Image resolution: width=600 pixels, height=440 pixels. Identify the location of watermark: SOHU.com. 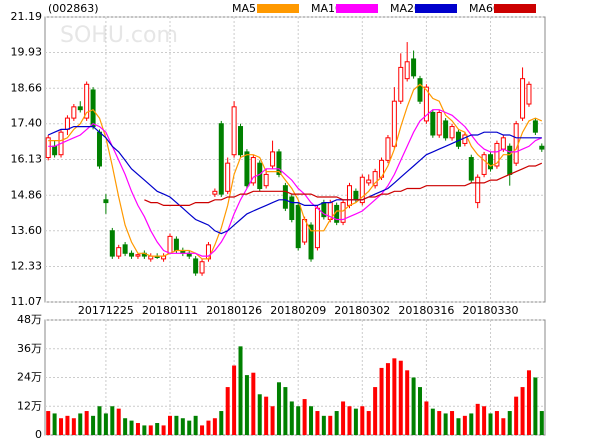
(119, 35).